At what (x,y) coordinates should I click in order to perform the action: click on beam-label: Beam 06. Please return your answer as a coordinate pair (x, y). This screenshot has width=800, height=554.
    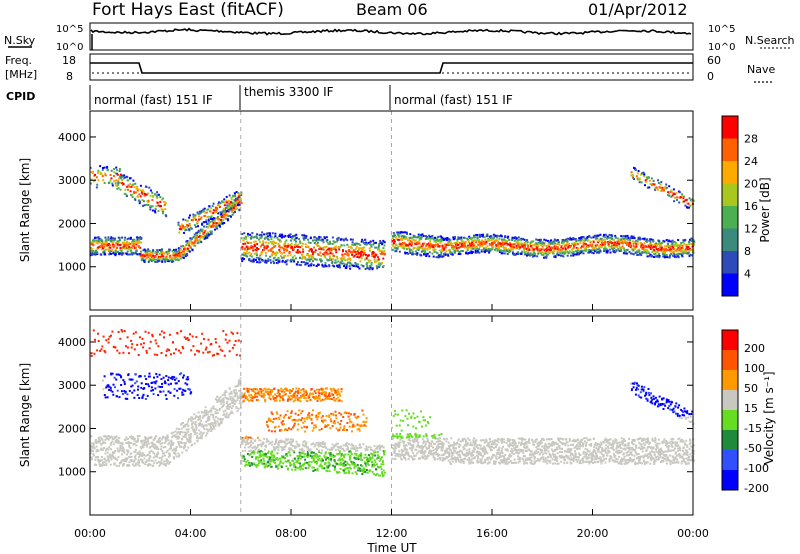
    Looking at the image, I should click on (392, 9).